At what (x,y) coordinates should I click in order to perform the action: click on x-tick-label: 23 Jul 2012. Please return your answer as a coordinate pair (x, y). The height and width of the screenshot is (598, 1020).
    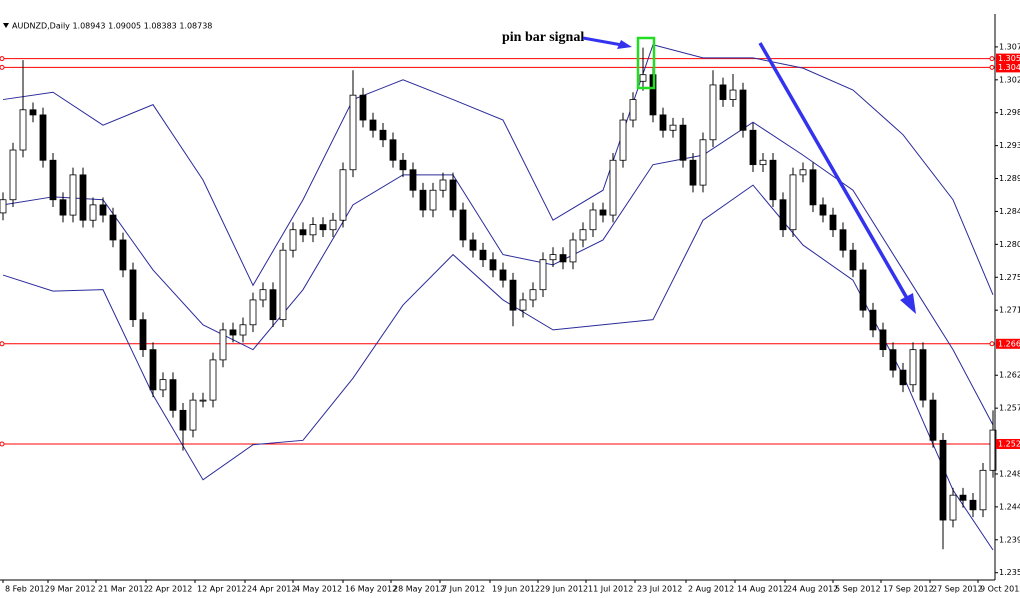
    Looking at the image, I should click on (659, 589).